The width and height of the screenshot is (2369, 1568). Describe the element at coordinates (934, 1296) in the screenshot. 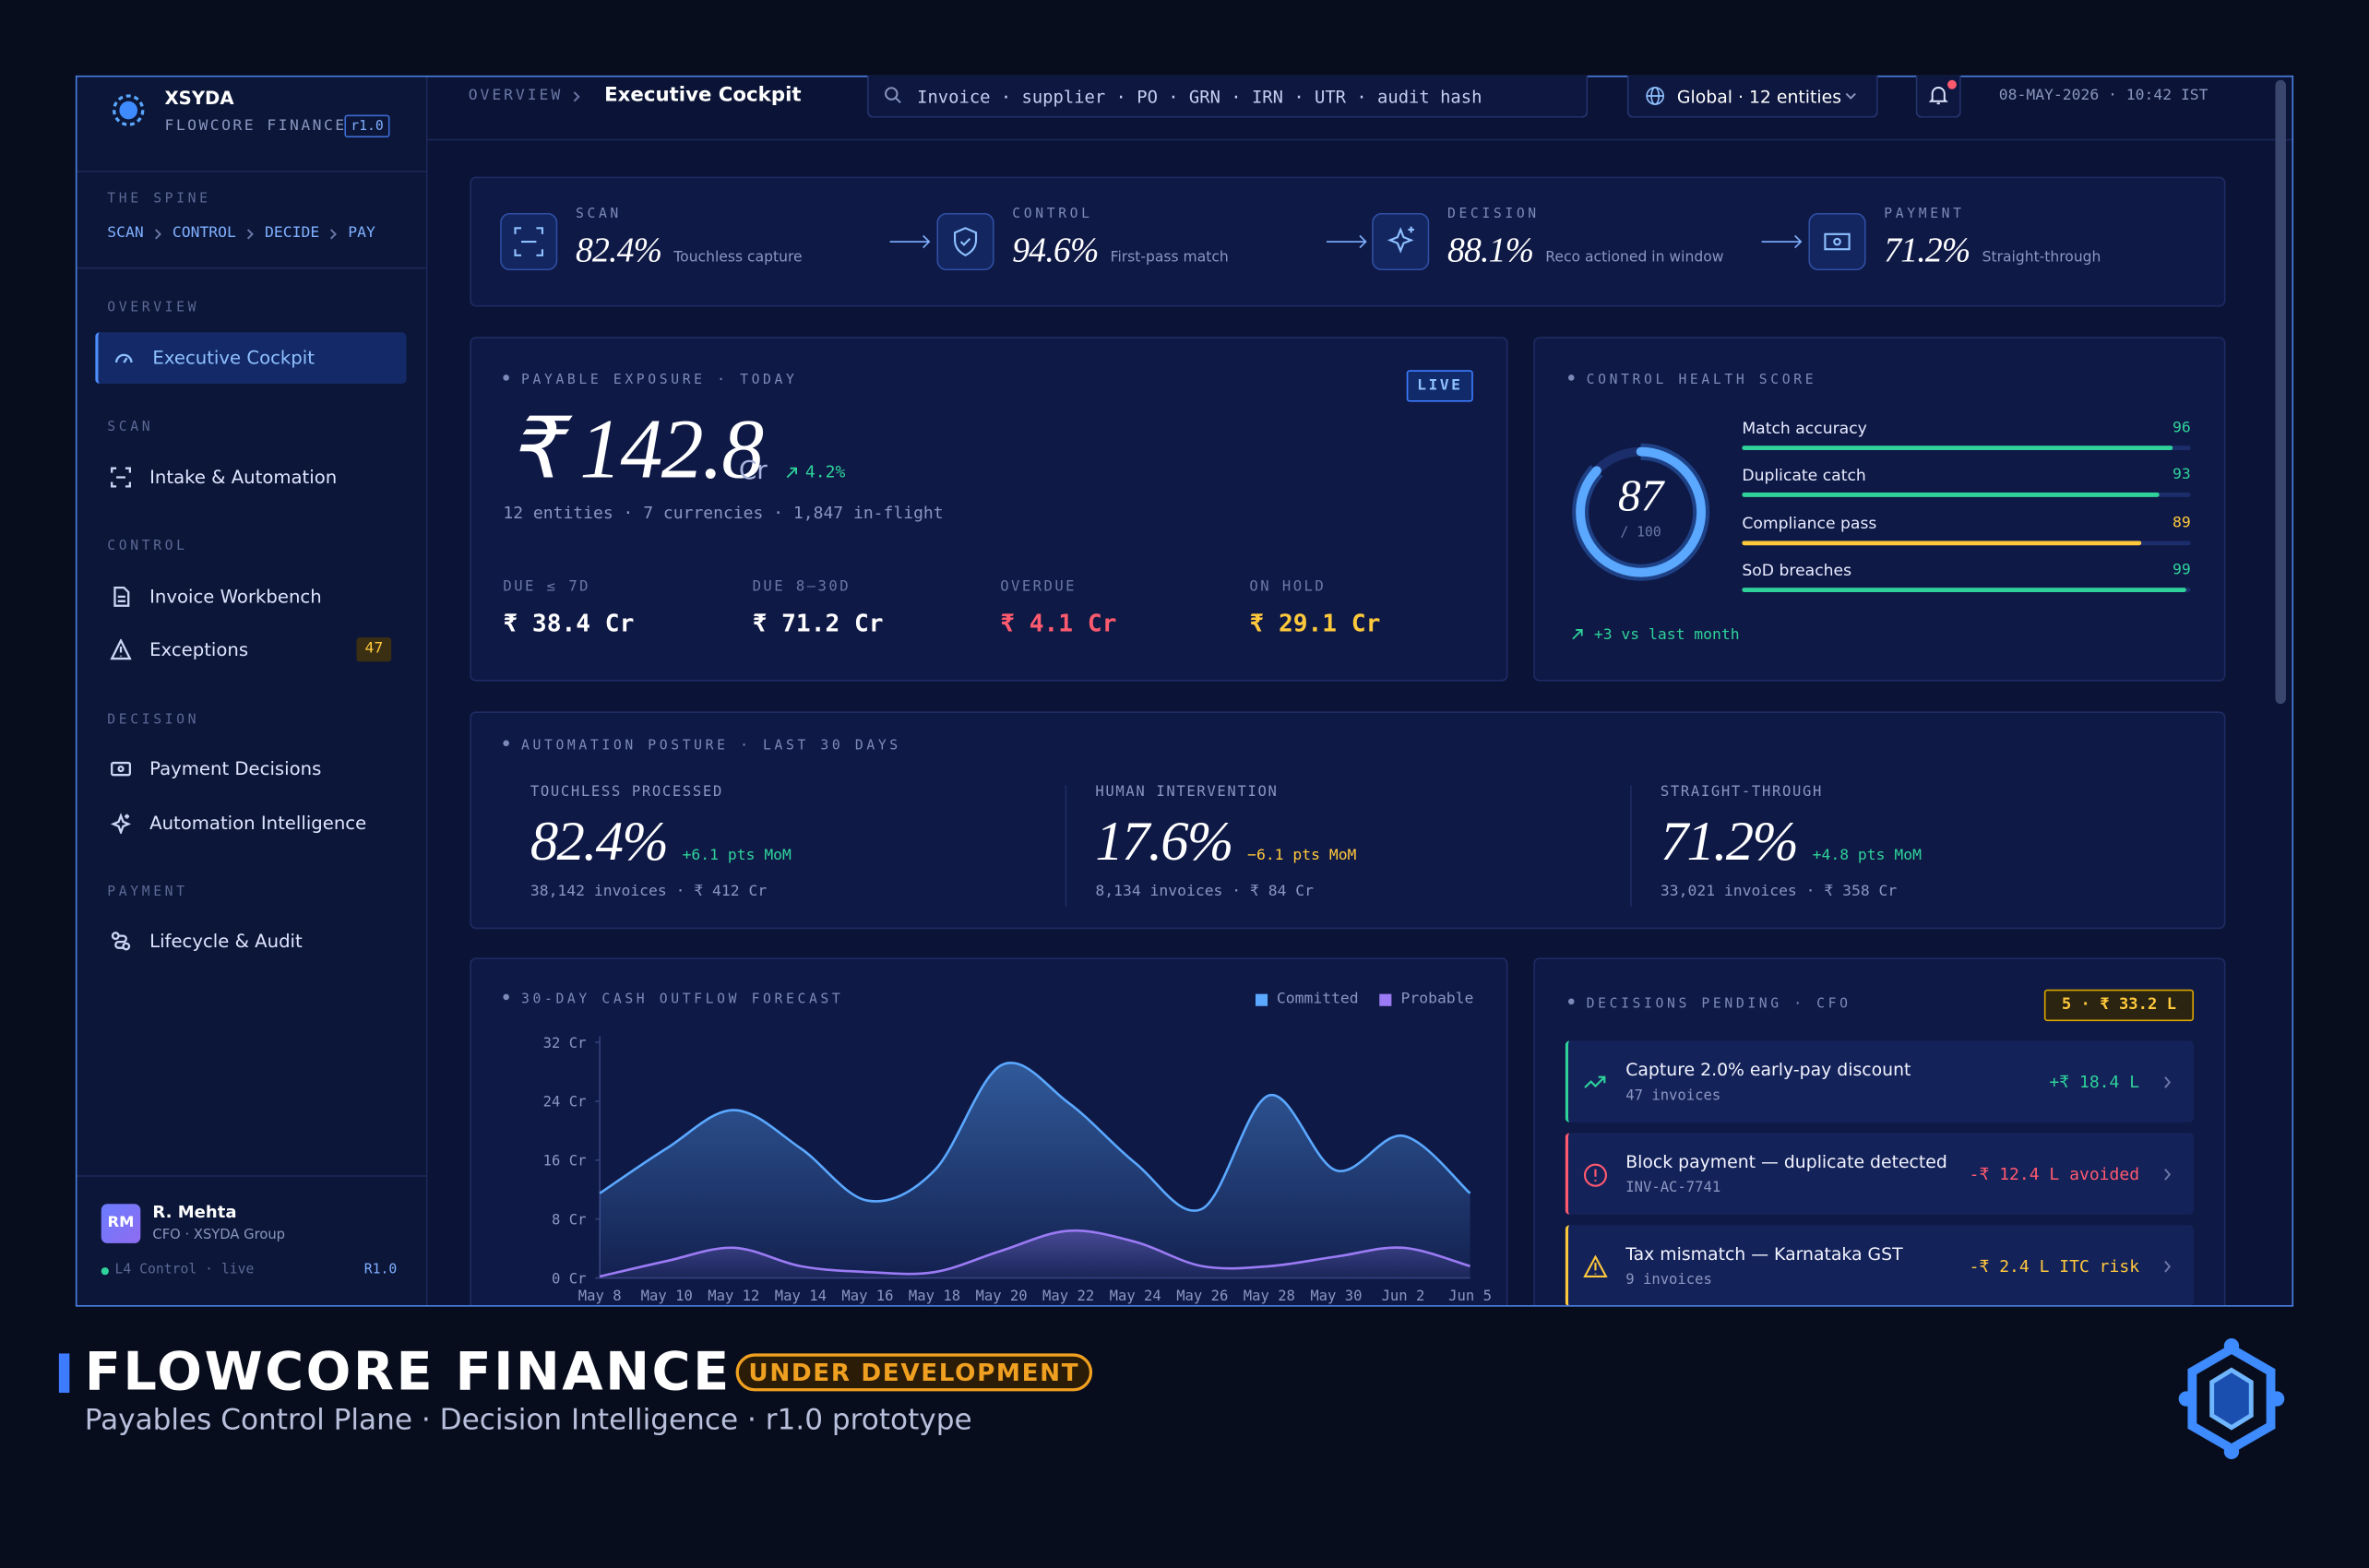

I see `x-tick-label: May 18` at that location.